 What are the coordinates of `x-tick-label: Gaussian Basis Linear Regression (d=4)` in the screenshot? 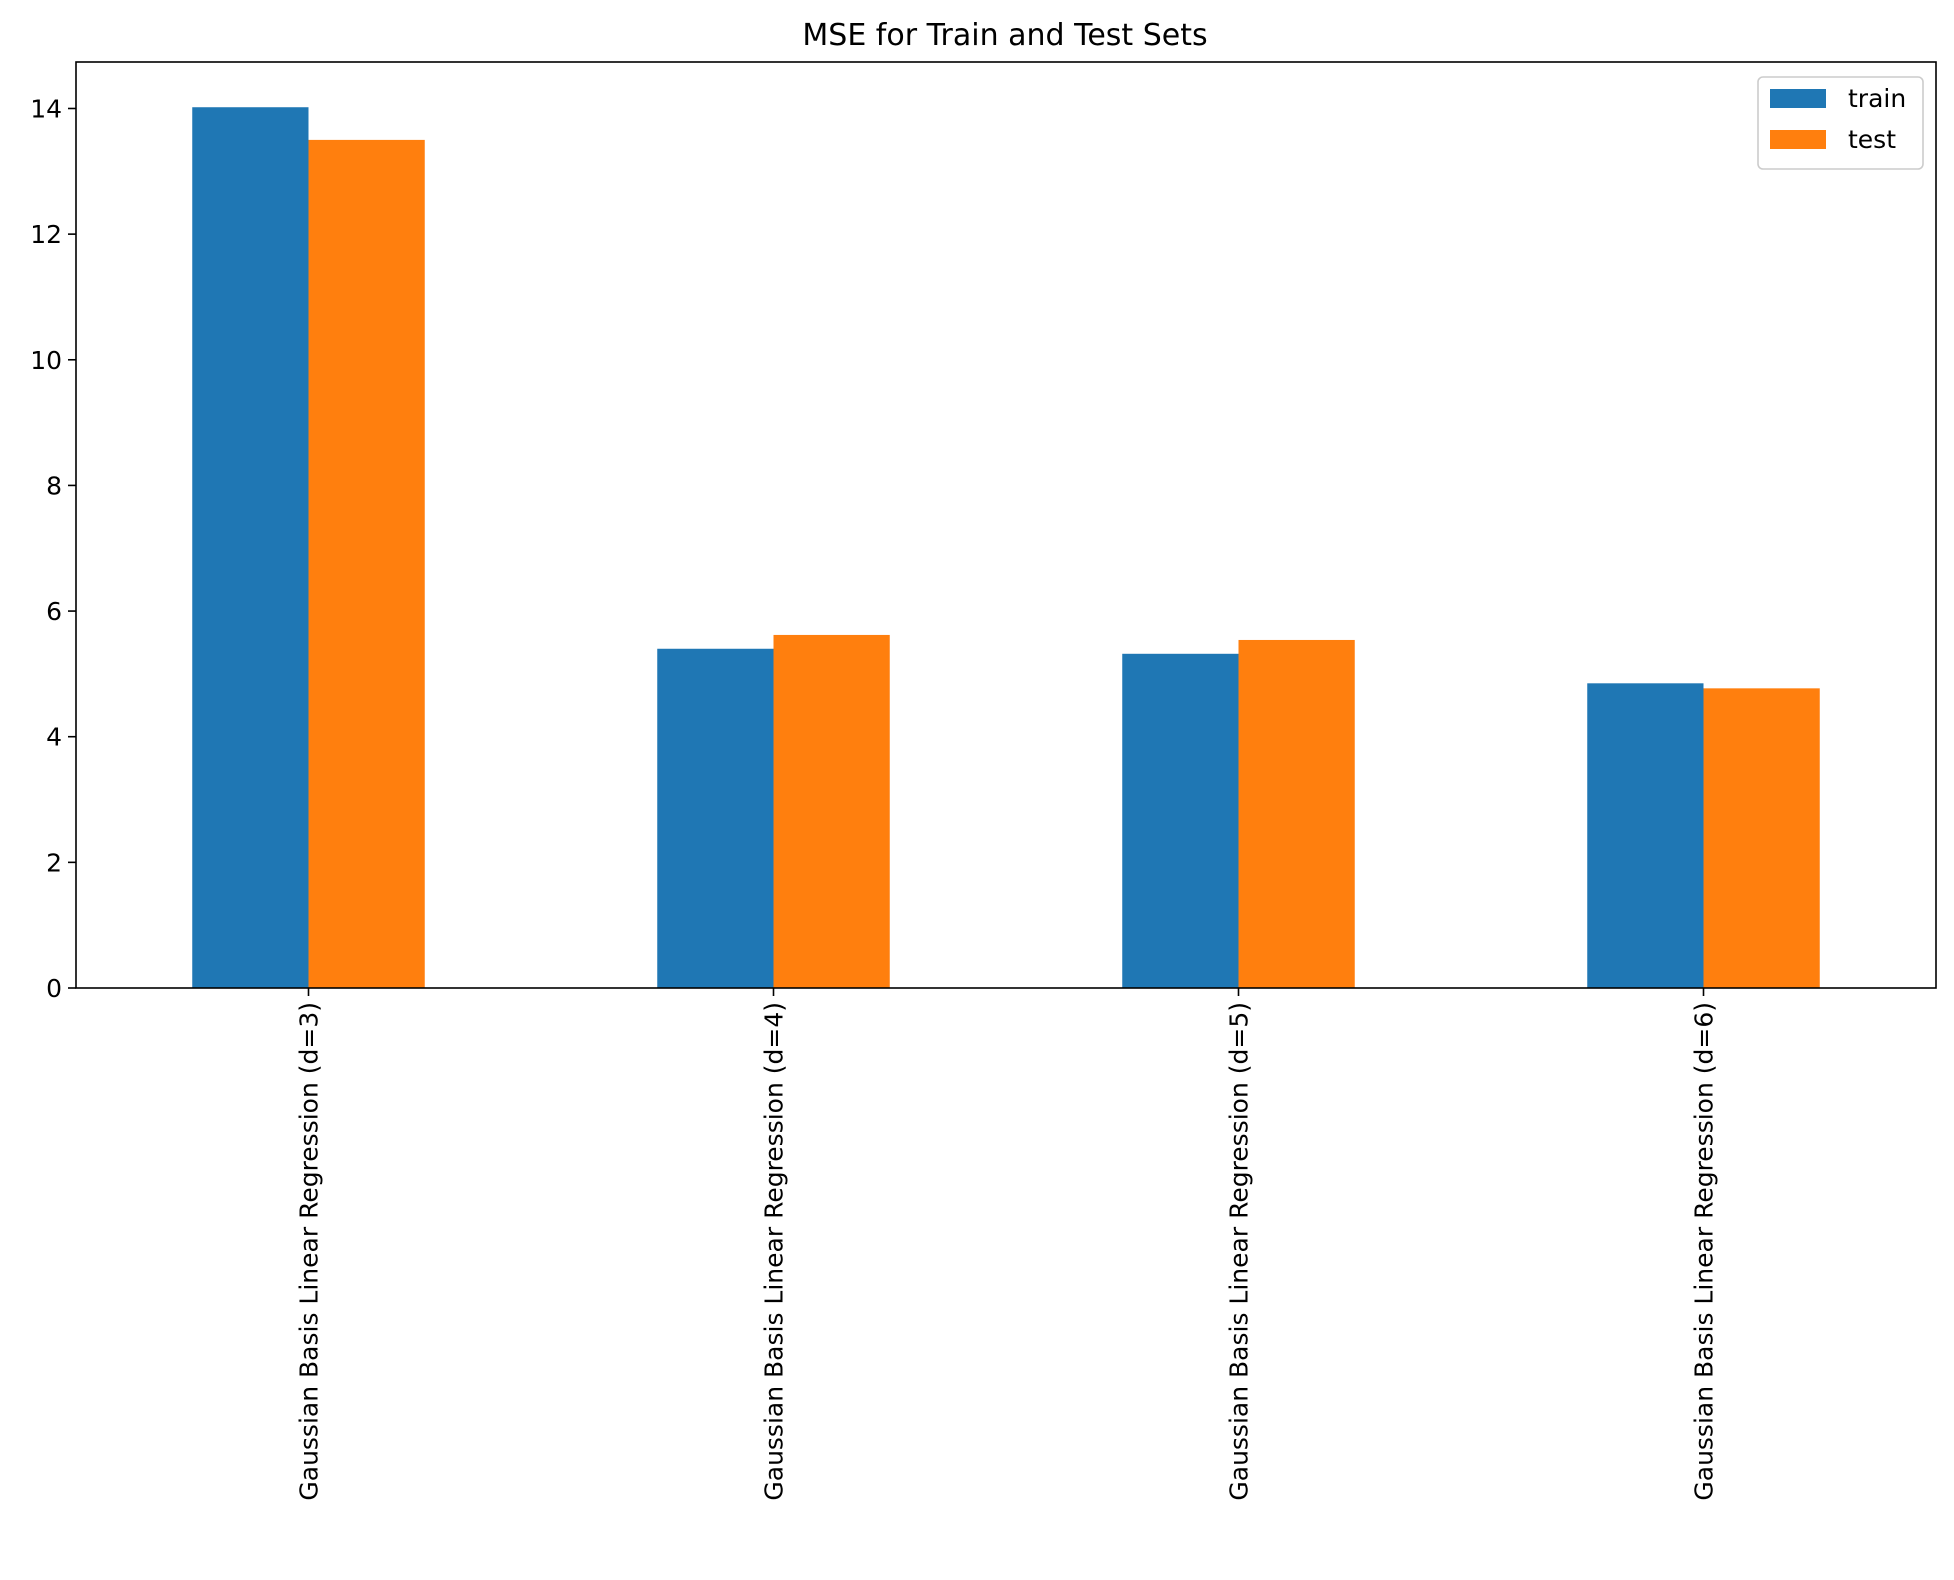 It's located at (774, 1251).